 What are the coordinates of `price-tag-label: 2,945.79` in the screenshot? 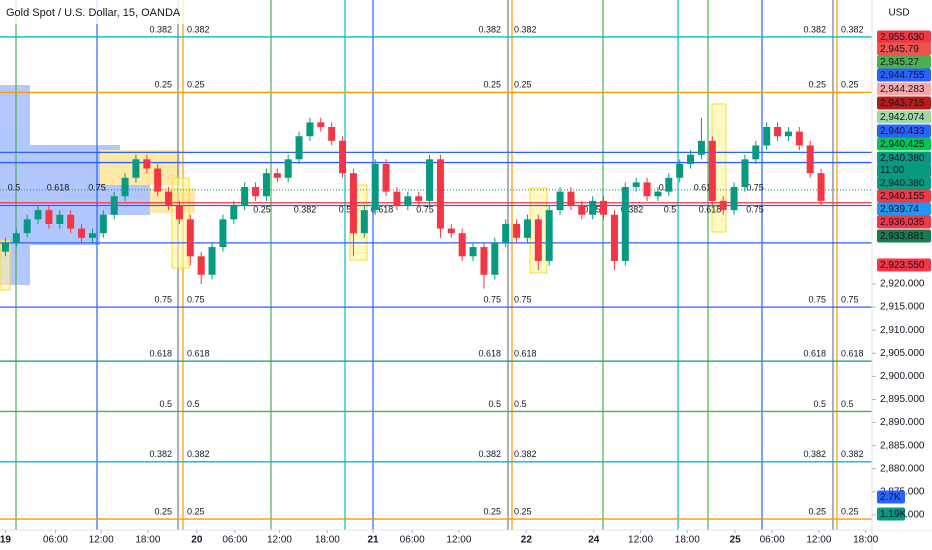 It's located at (899, 49).